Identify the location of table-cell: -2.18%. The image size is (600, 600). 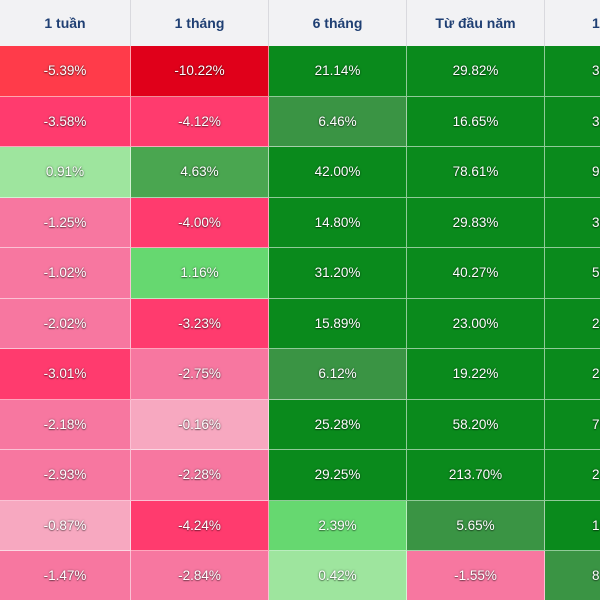
(65, 424).